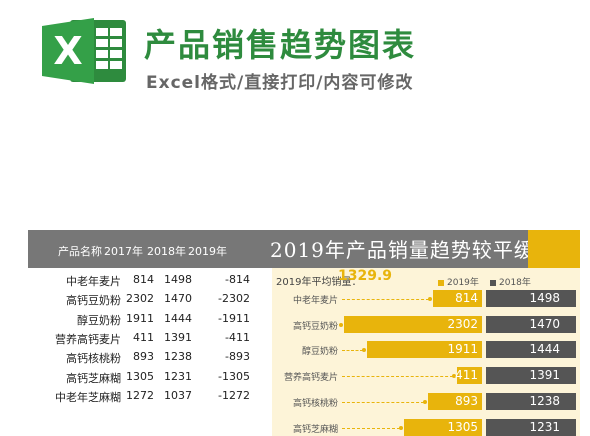  Describe the element at coordinates (178, 318) in the screenshot. I see `cell-2018: 1444` at that location.